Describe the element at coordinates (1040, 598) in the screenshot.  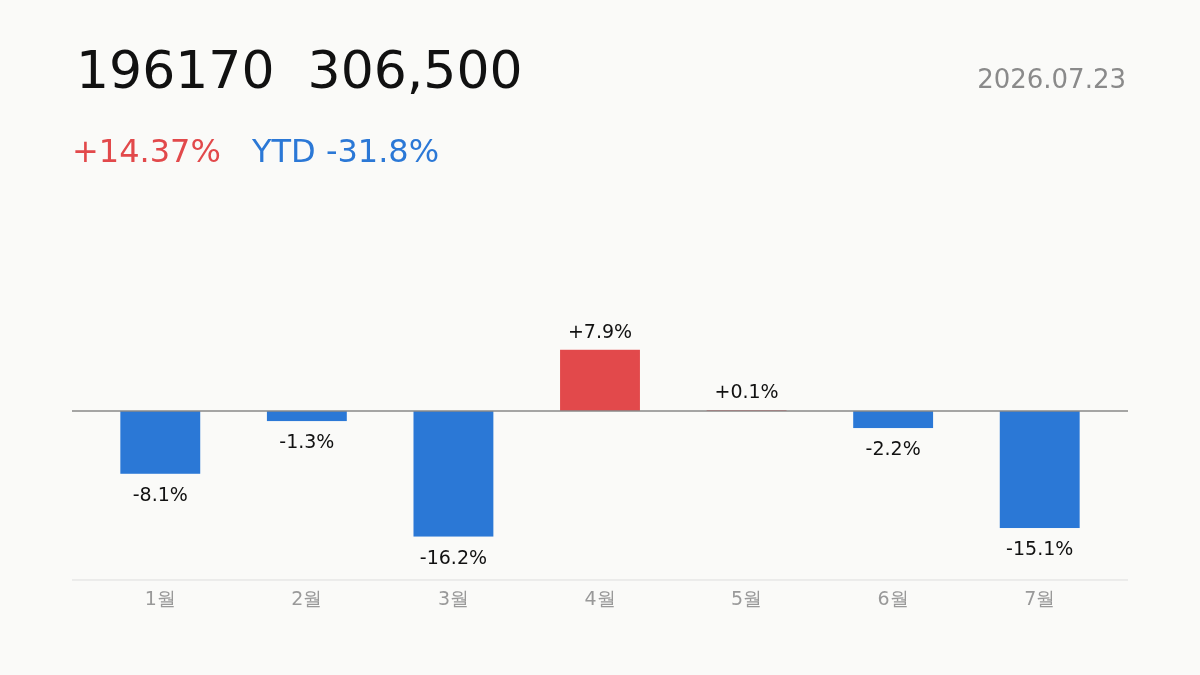
I see `x-tick-label: 7월` at that location.